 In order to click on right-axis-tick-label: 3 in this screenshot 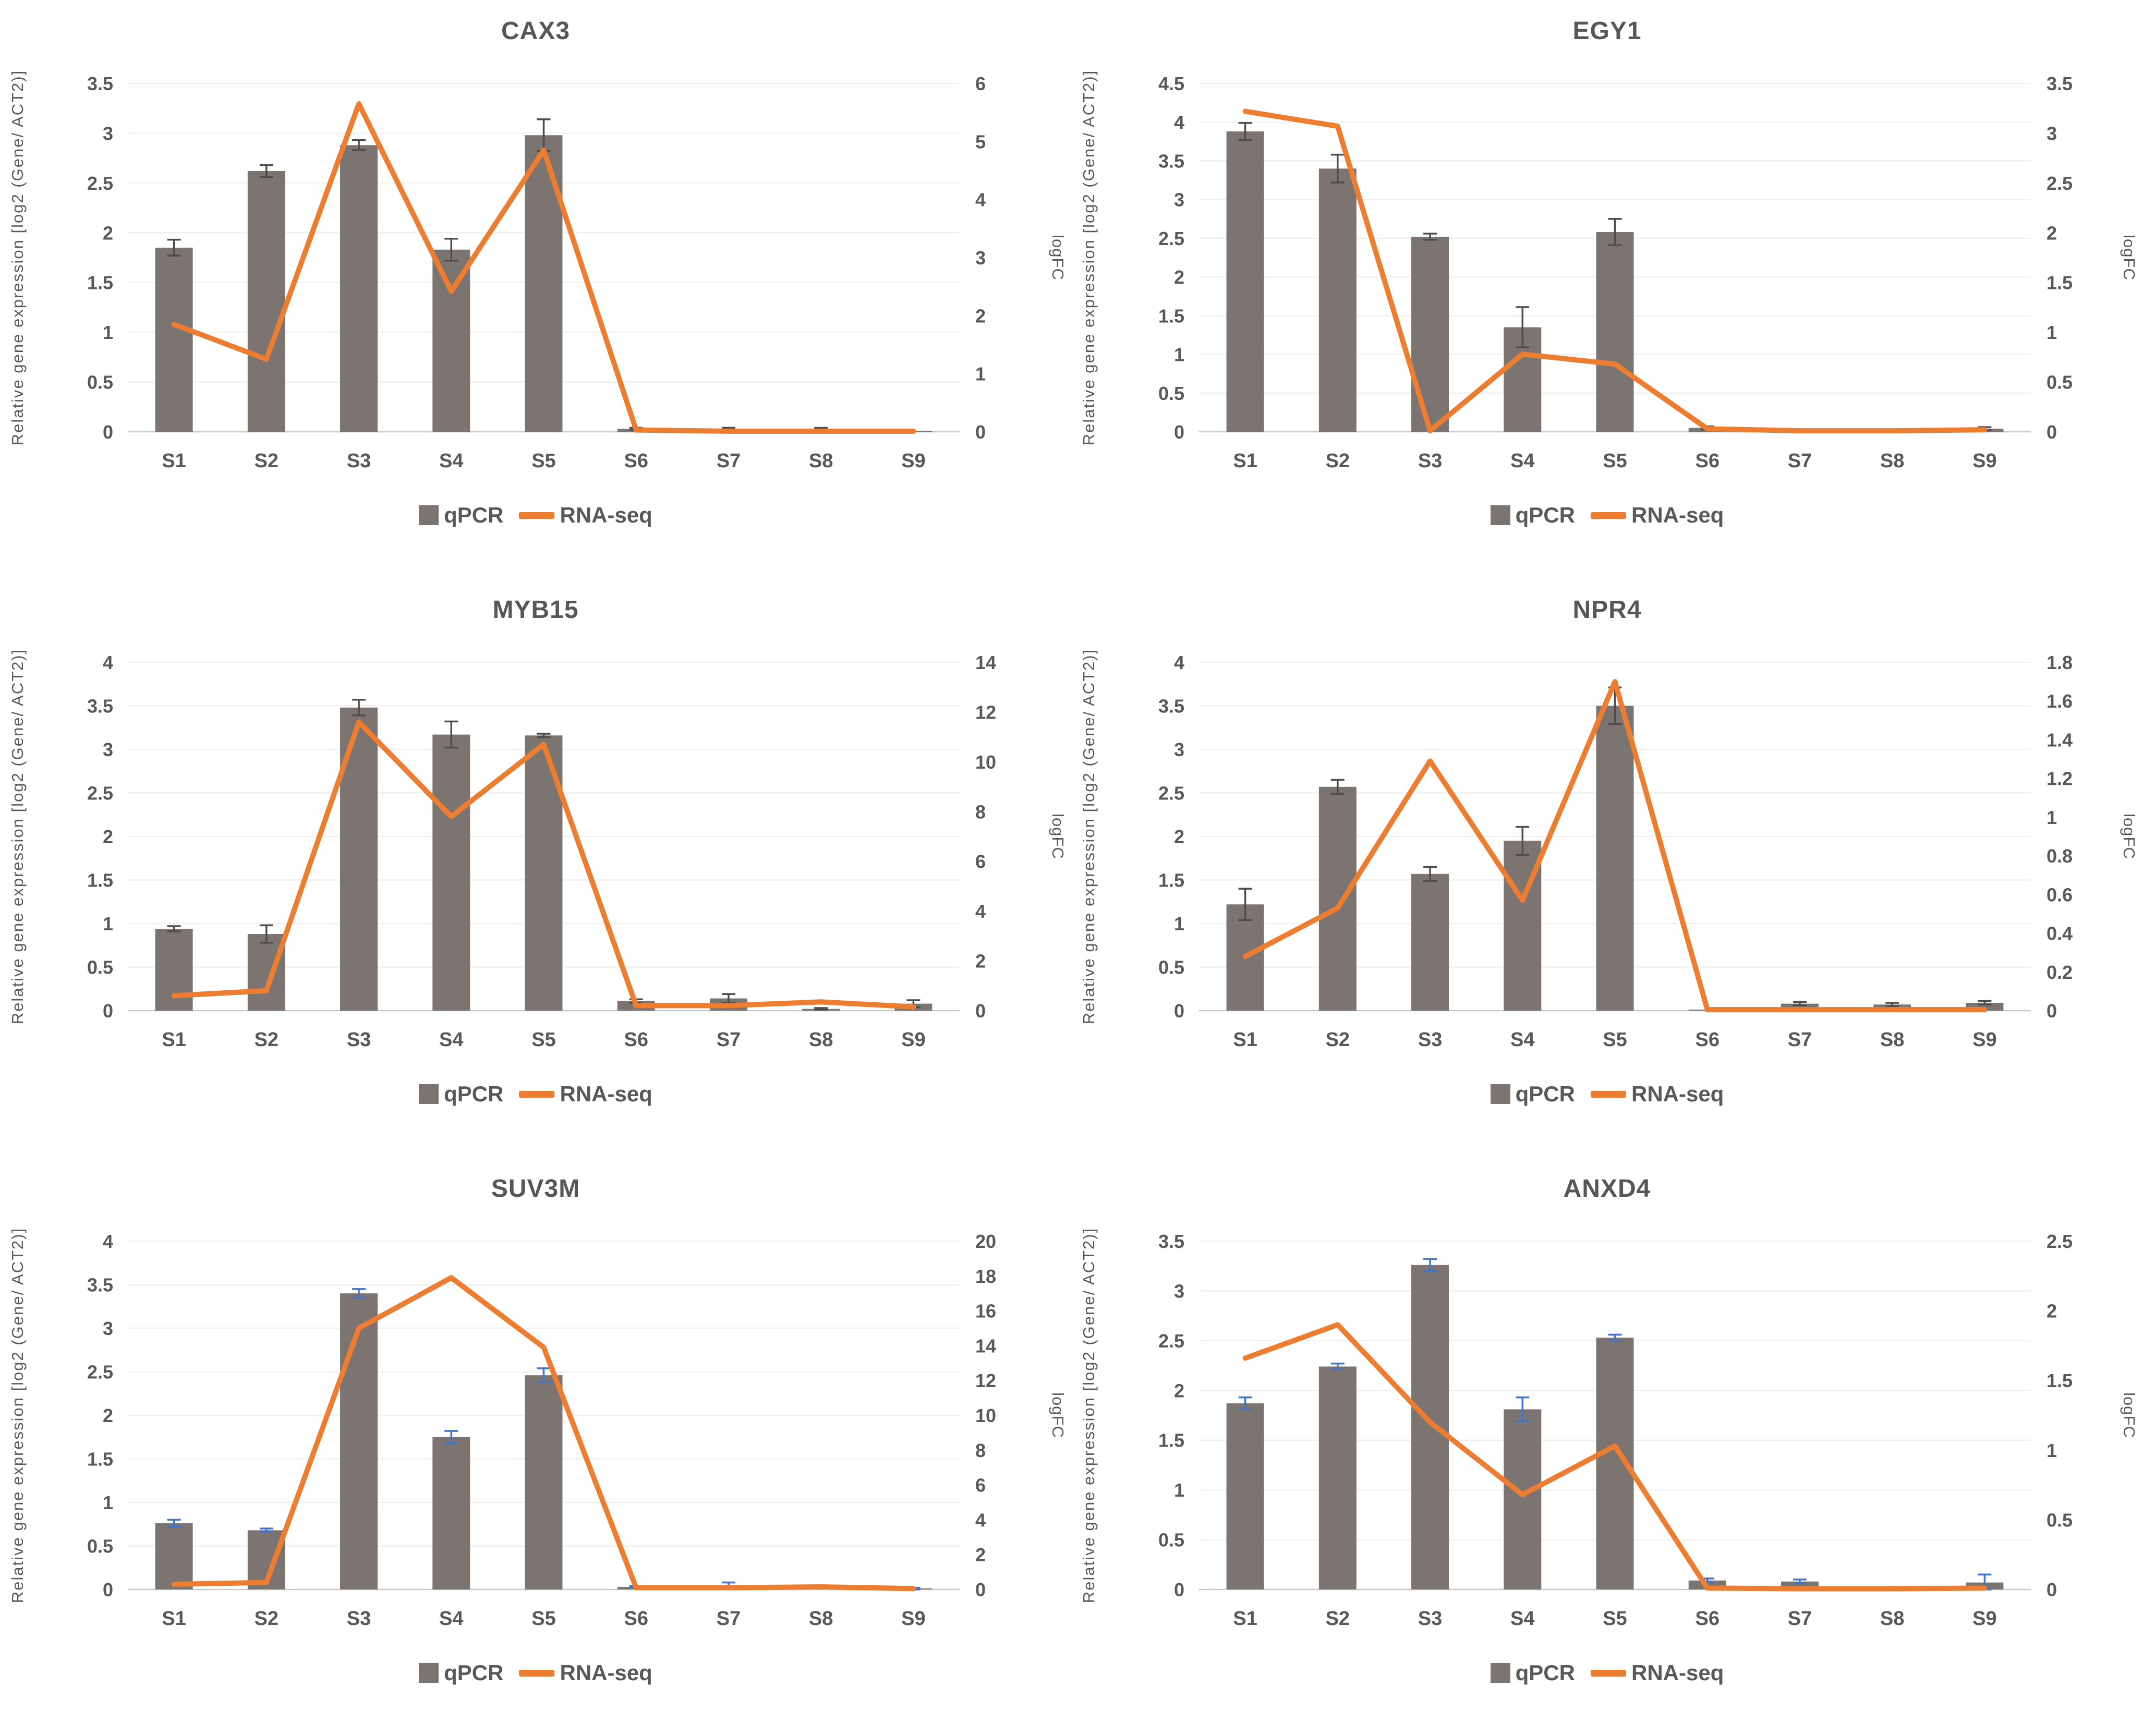, I will do `click(2052, 133)`.